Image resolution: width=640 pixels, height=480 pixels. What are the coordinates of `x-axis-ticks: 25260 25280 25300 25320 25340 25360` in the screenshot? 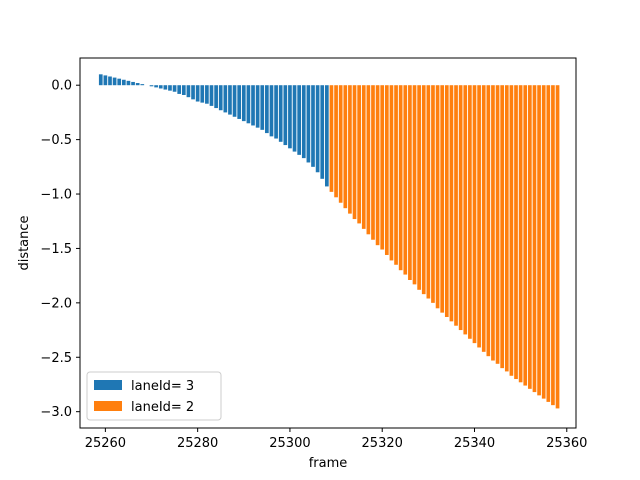 It's located at (336, 439).